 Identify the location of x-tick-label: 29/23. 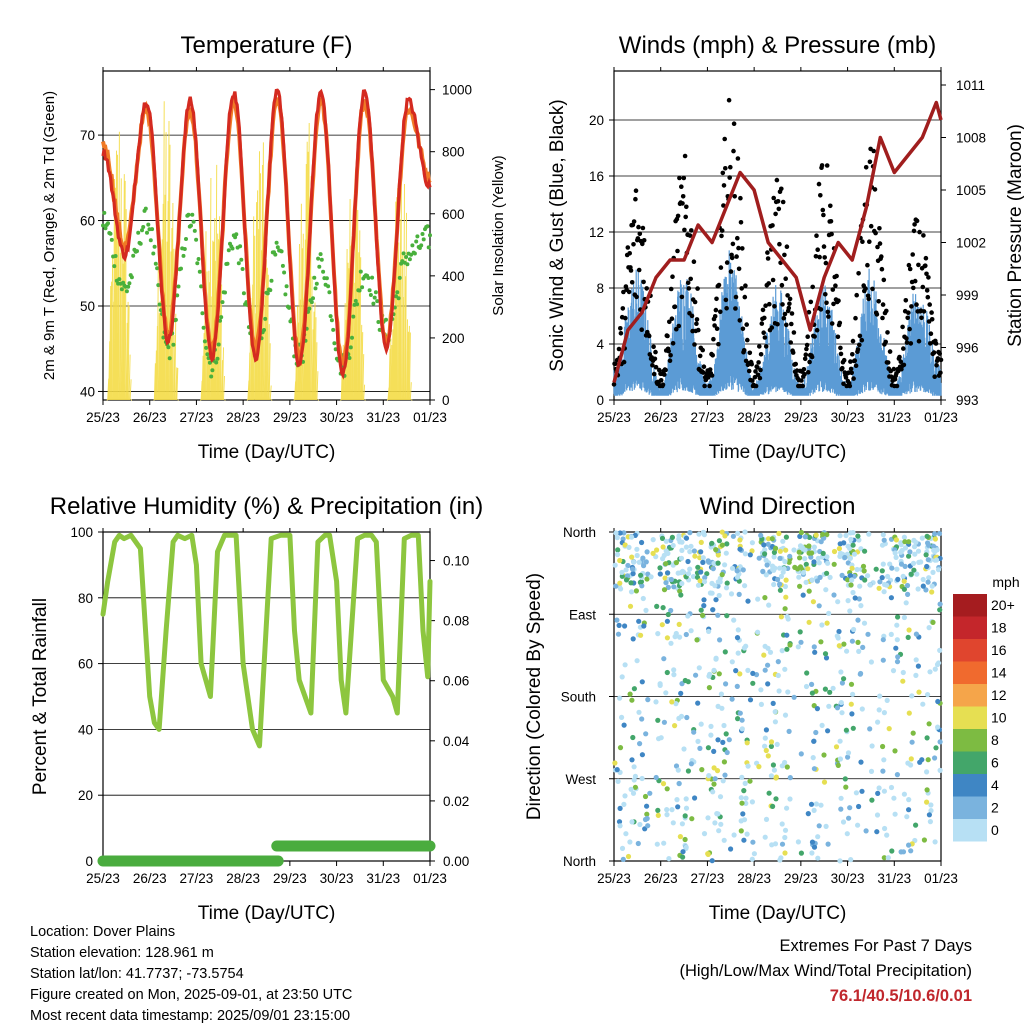
(801, 417).